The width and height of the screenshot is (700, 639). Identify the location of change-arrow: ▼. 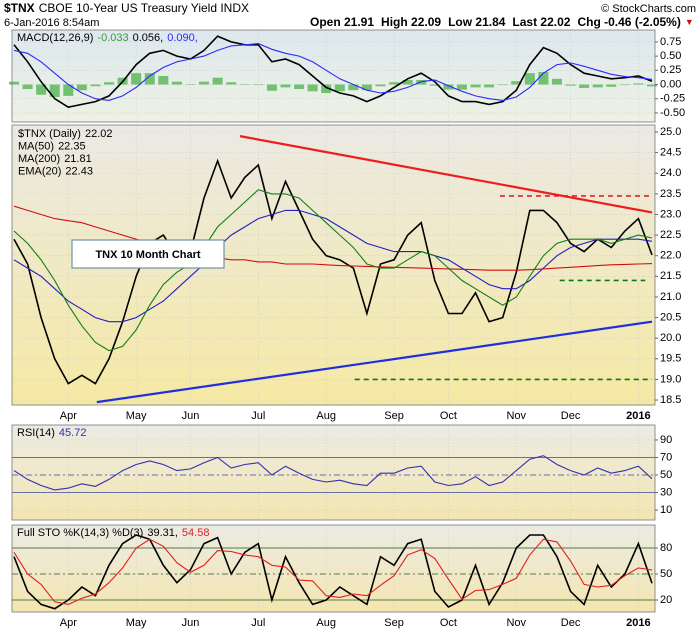
(689, 22).